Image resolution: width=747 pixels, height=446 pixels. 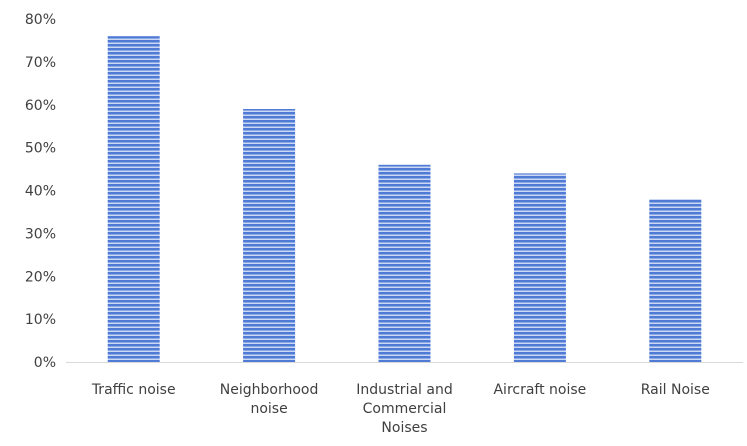 What do you see at coordinates (268, 409) in the screenshot?
I see `x-category-label-line: noise` at bounding box center [268, 409].